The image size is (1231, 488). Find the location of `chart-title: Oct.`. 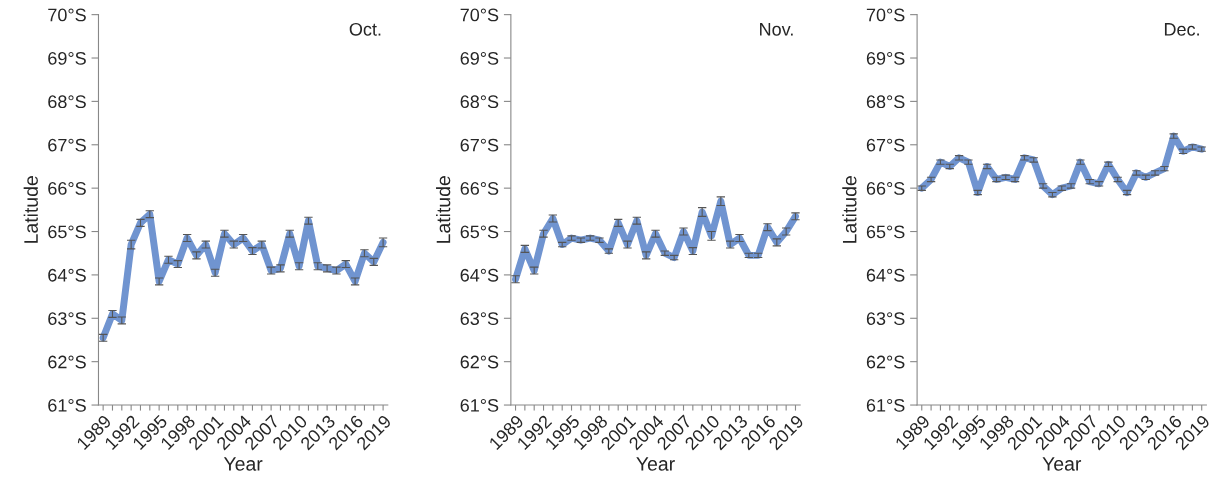

chart-title: Oct. is located at coordinates (365, 29).